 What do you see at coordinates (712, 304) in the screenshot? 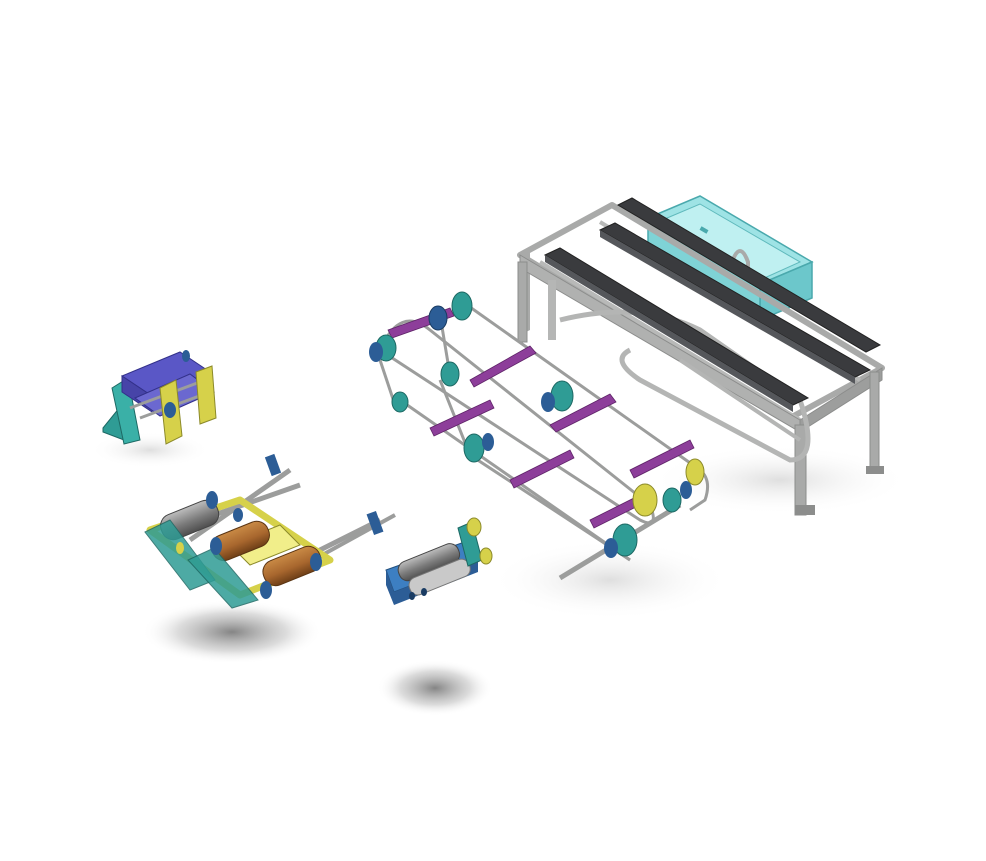
I see `black-rails` at bounding box center [712, 304].